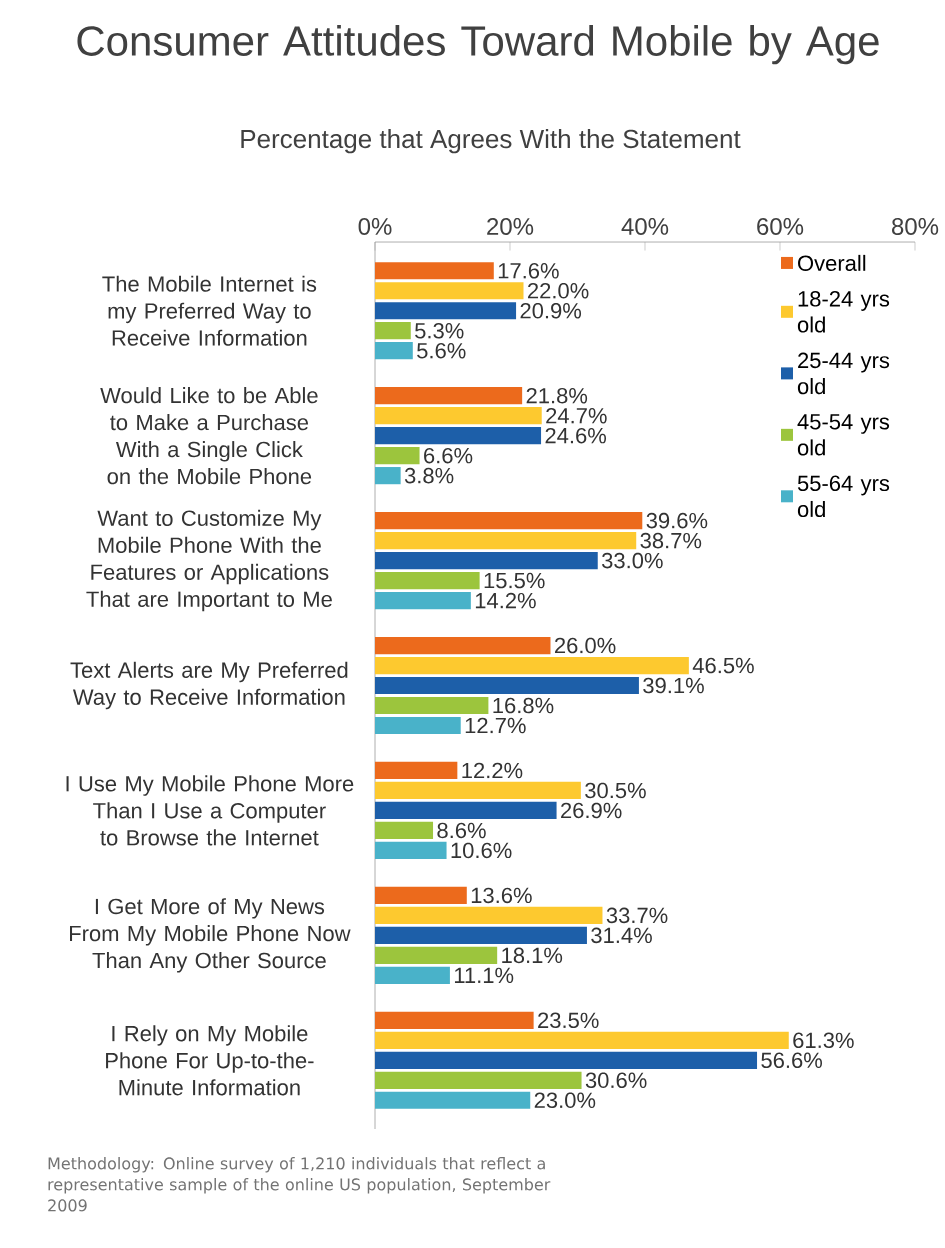 Image resolution: width=945 pixels, height=1248 pixels. What do you see at coordinates (645, 226) in the screenshot?
I see `x-tick-label: 40%` at bounding box center [645, 226].